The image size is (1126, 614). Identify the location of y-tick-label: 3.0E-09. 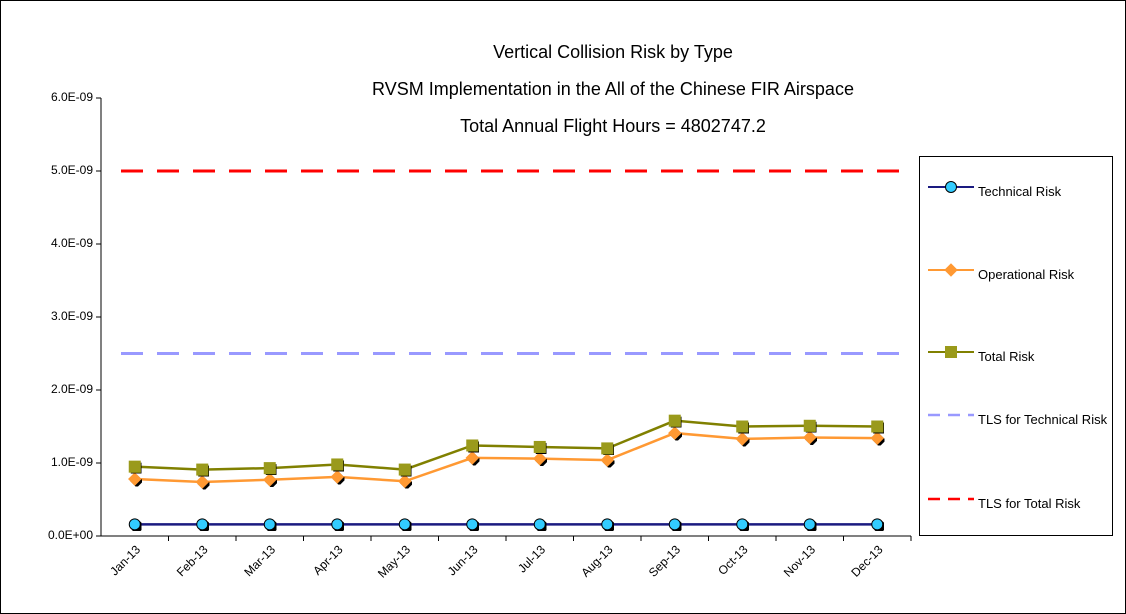
(72, 316).